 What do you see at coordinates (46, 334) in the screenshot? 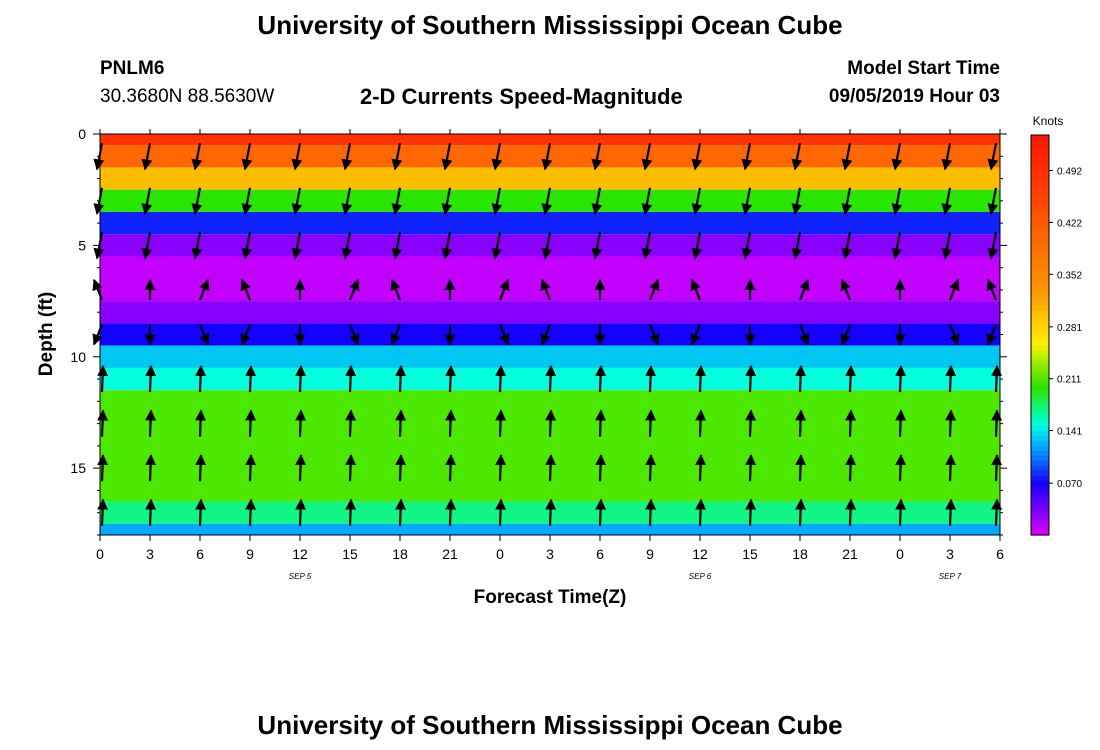
I see `y-axis-label: Depth (ft)` at bounding box center [46, 334].